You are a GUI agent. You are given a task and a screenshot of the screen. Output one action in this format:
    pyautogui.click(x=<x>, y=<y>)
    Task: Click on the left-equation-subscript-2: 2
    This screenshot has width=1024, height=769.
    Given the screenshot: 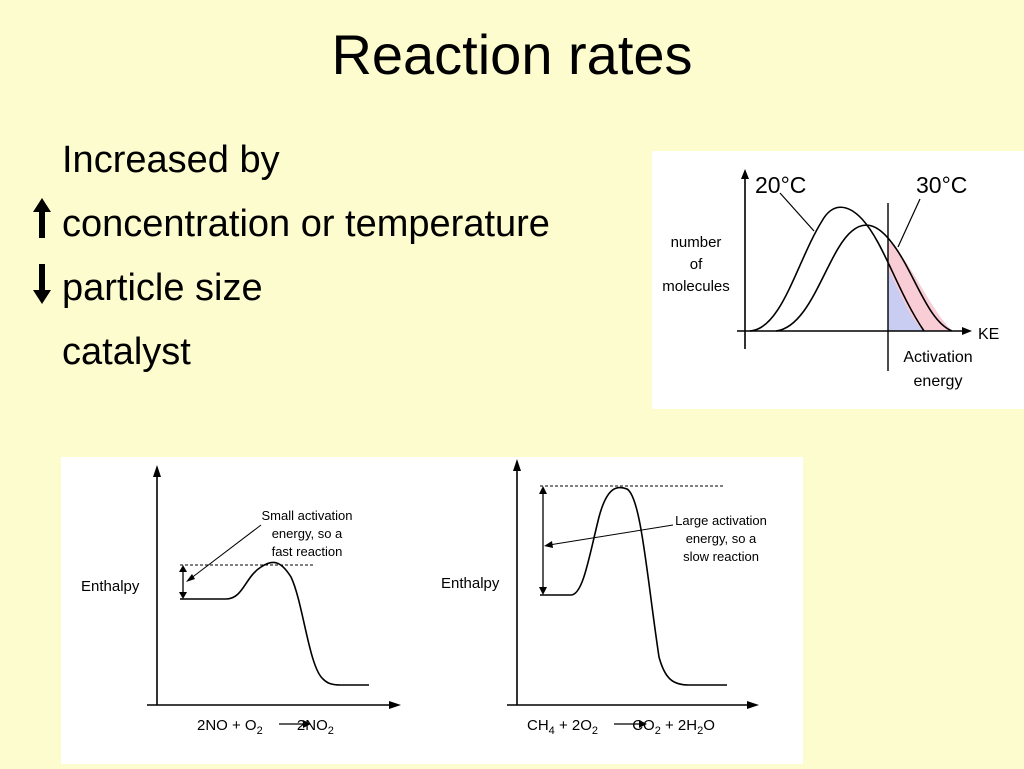 What is the action you would take?
    pyautogui.click(x=331, y=731)
    